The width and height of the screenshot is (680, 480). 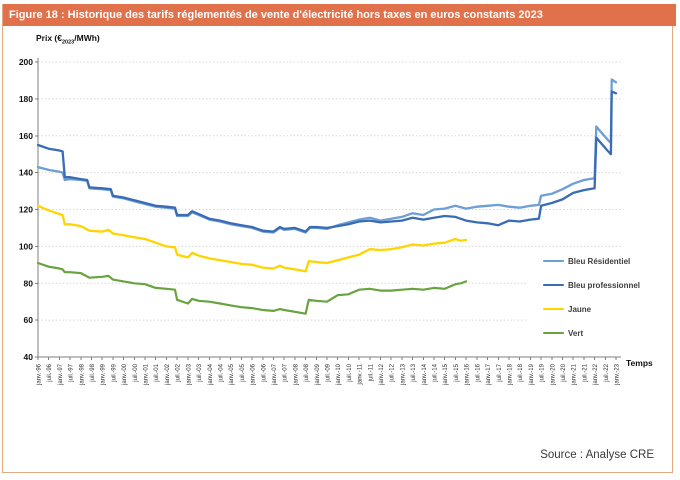 I want to click on y-axis-title-subscript: 2023, so click(x=68, y=42).